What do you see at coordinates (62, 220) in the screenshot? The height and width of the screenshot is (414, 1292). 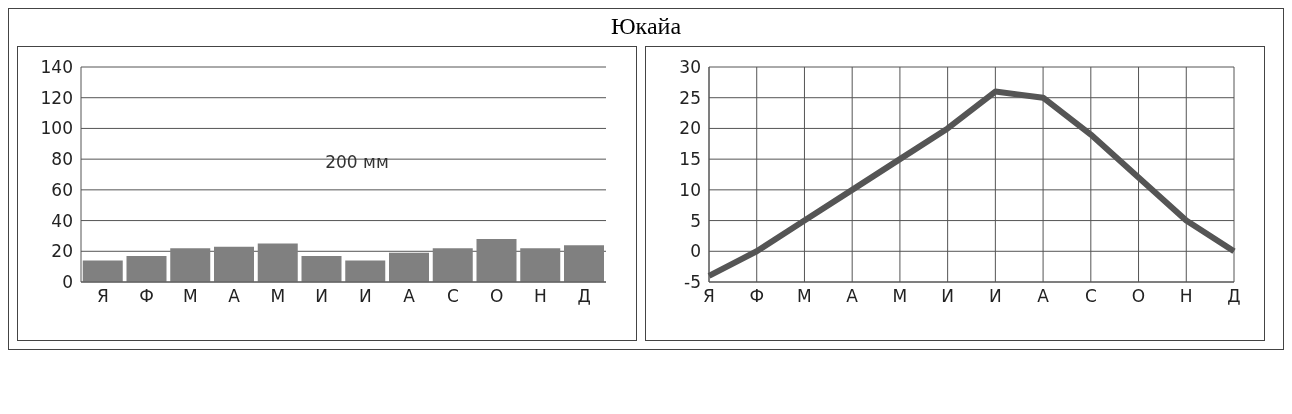 I see `y-tick-label: 40` at bounding box center [62, 220].